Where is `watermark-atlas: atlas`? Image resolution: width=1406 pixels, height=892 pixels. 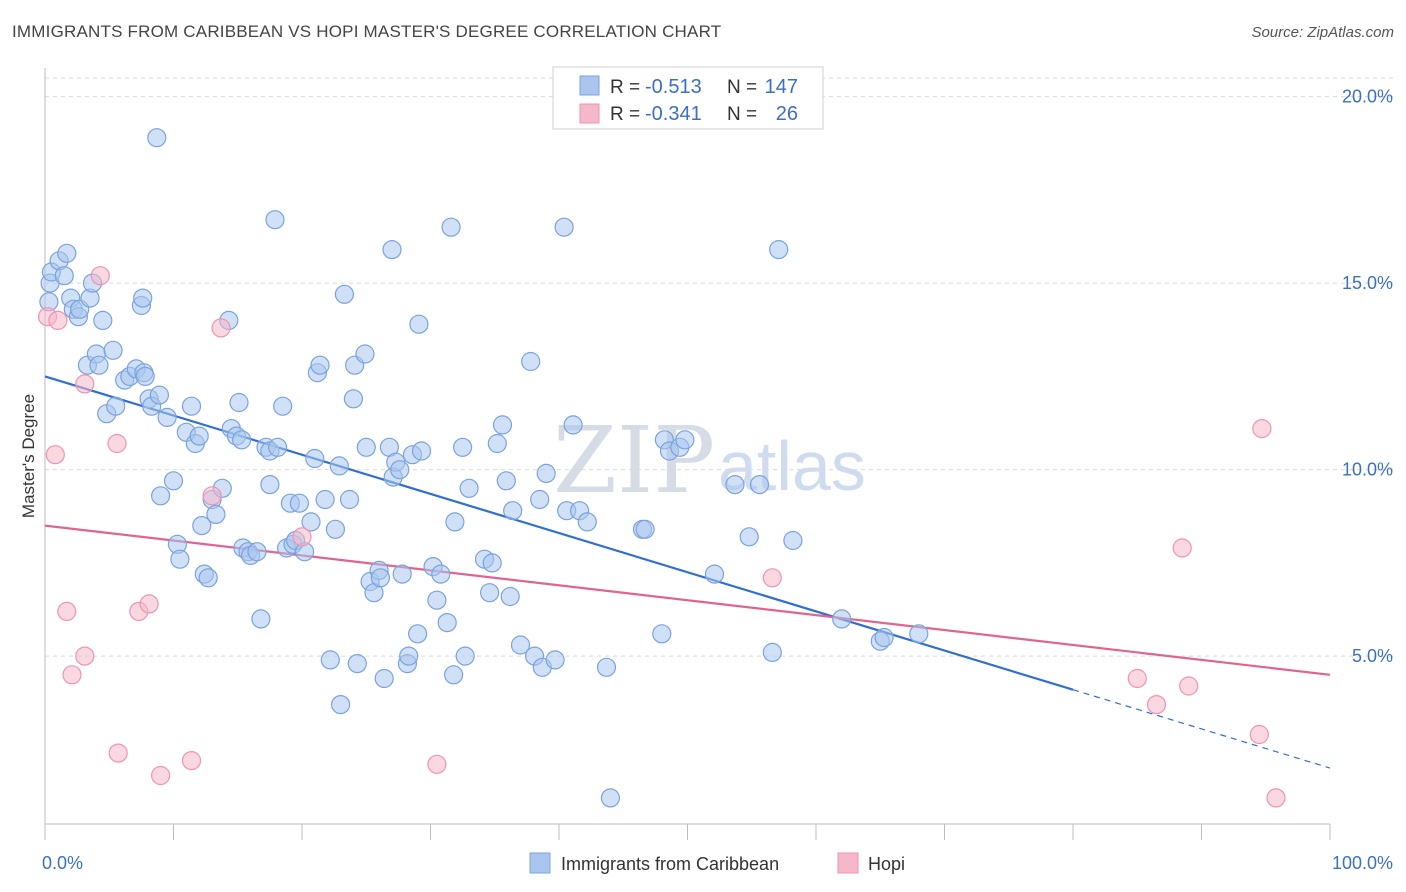 watermark-atlas: atlas is located at coordinates (792, 466).